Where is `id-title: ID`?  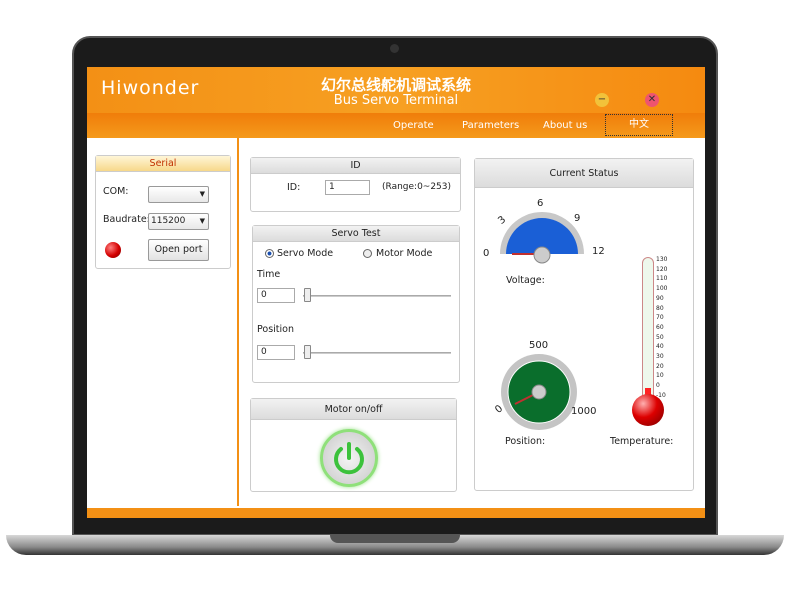
id-title: ID is located at coordinates (355, 166).